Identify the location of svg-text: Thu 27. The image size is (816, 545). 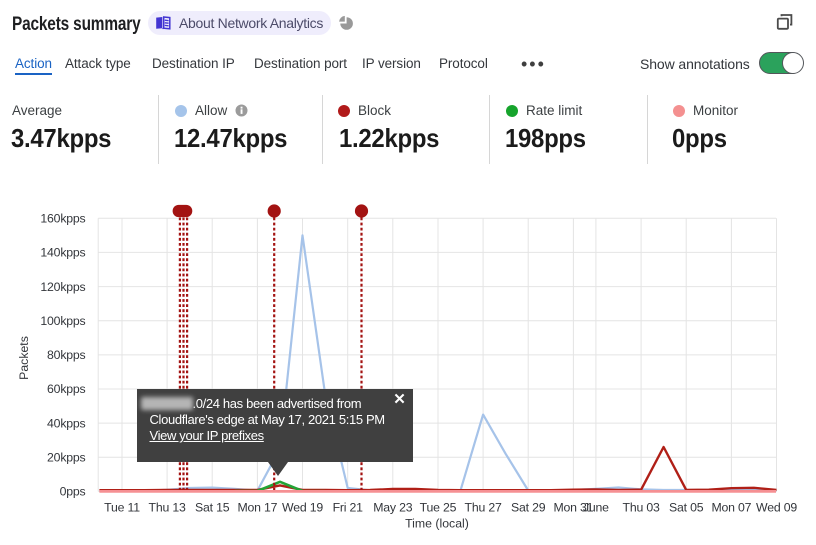
(483, 508).